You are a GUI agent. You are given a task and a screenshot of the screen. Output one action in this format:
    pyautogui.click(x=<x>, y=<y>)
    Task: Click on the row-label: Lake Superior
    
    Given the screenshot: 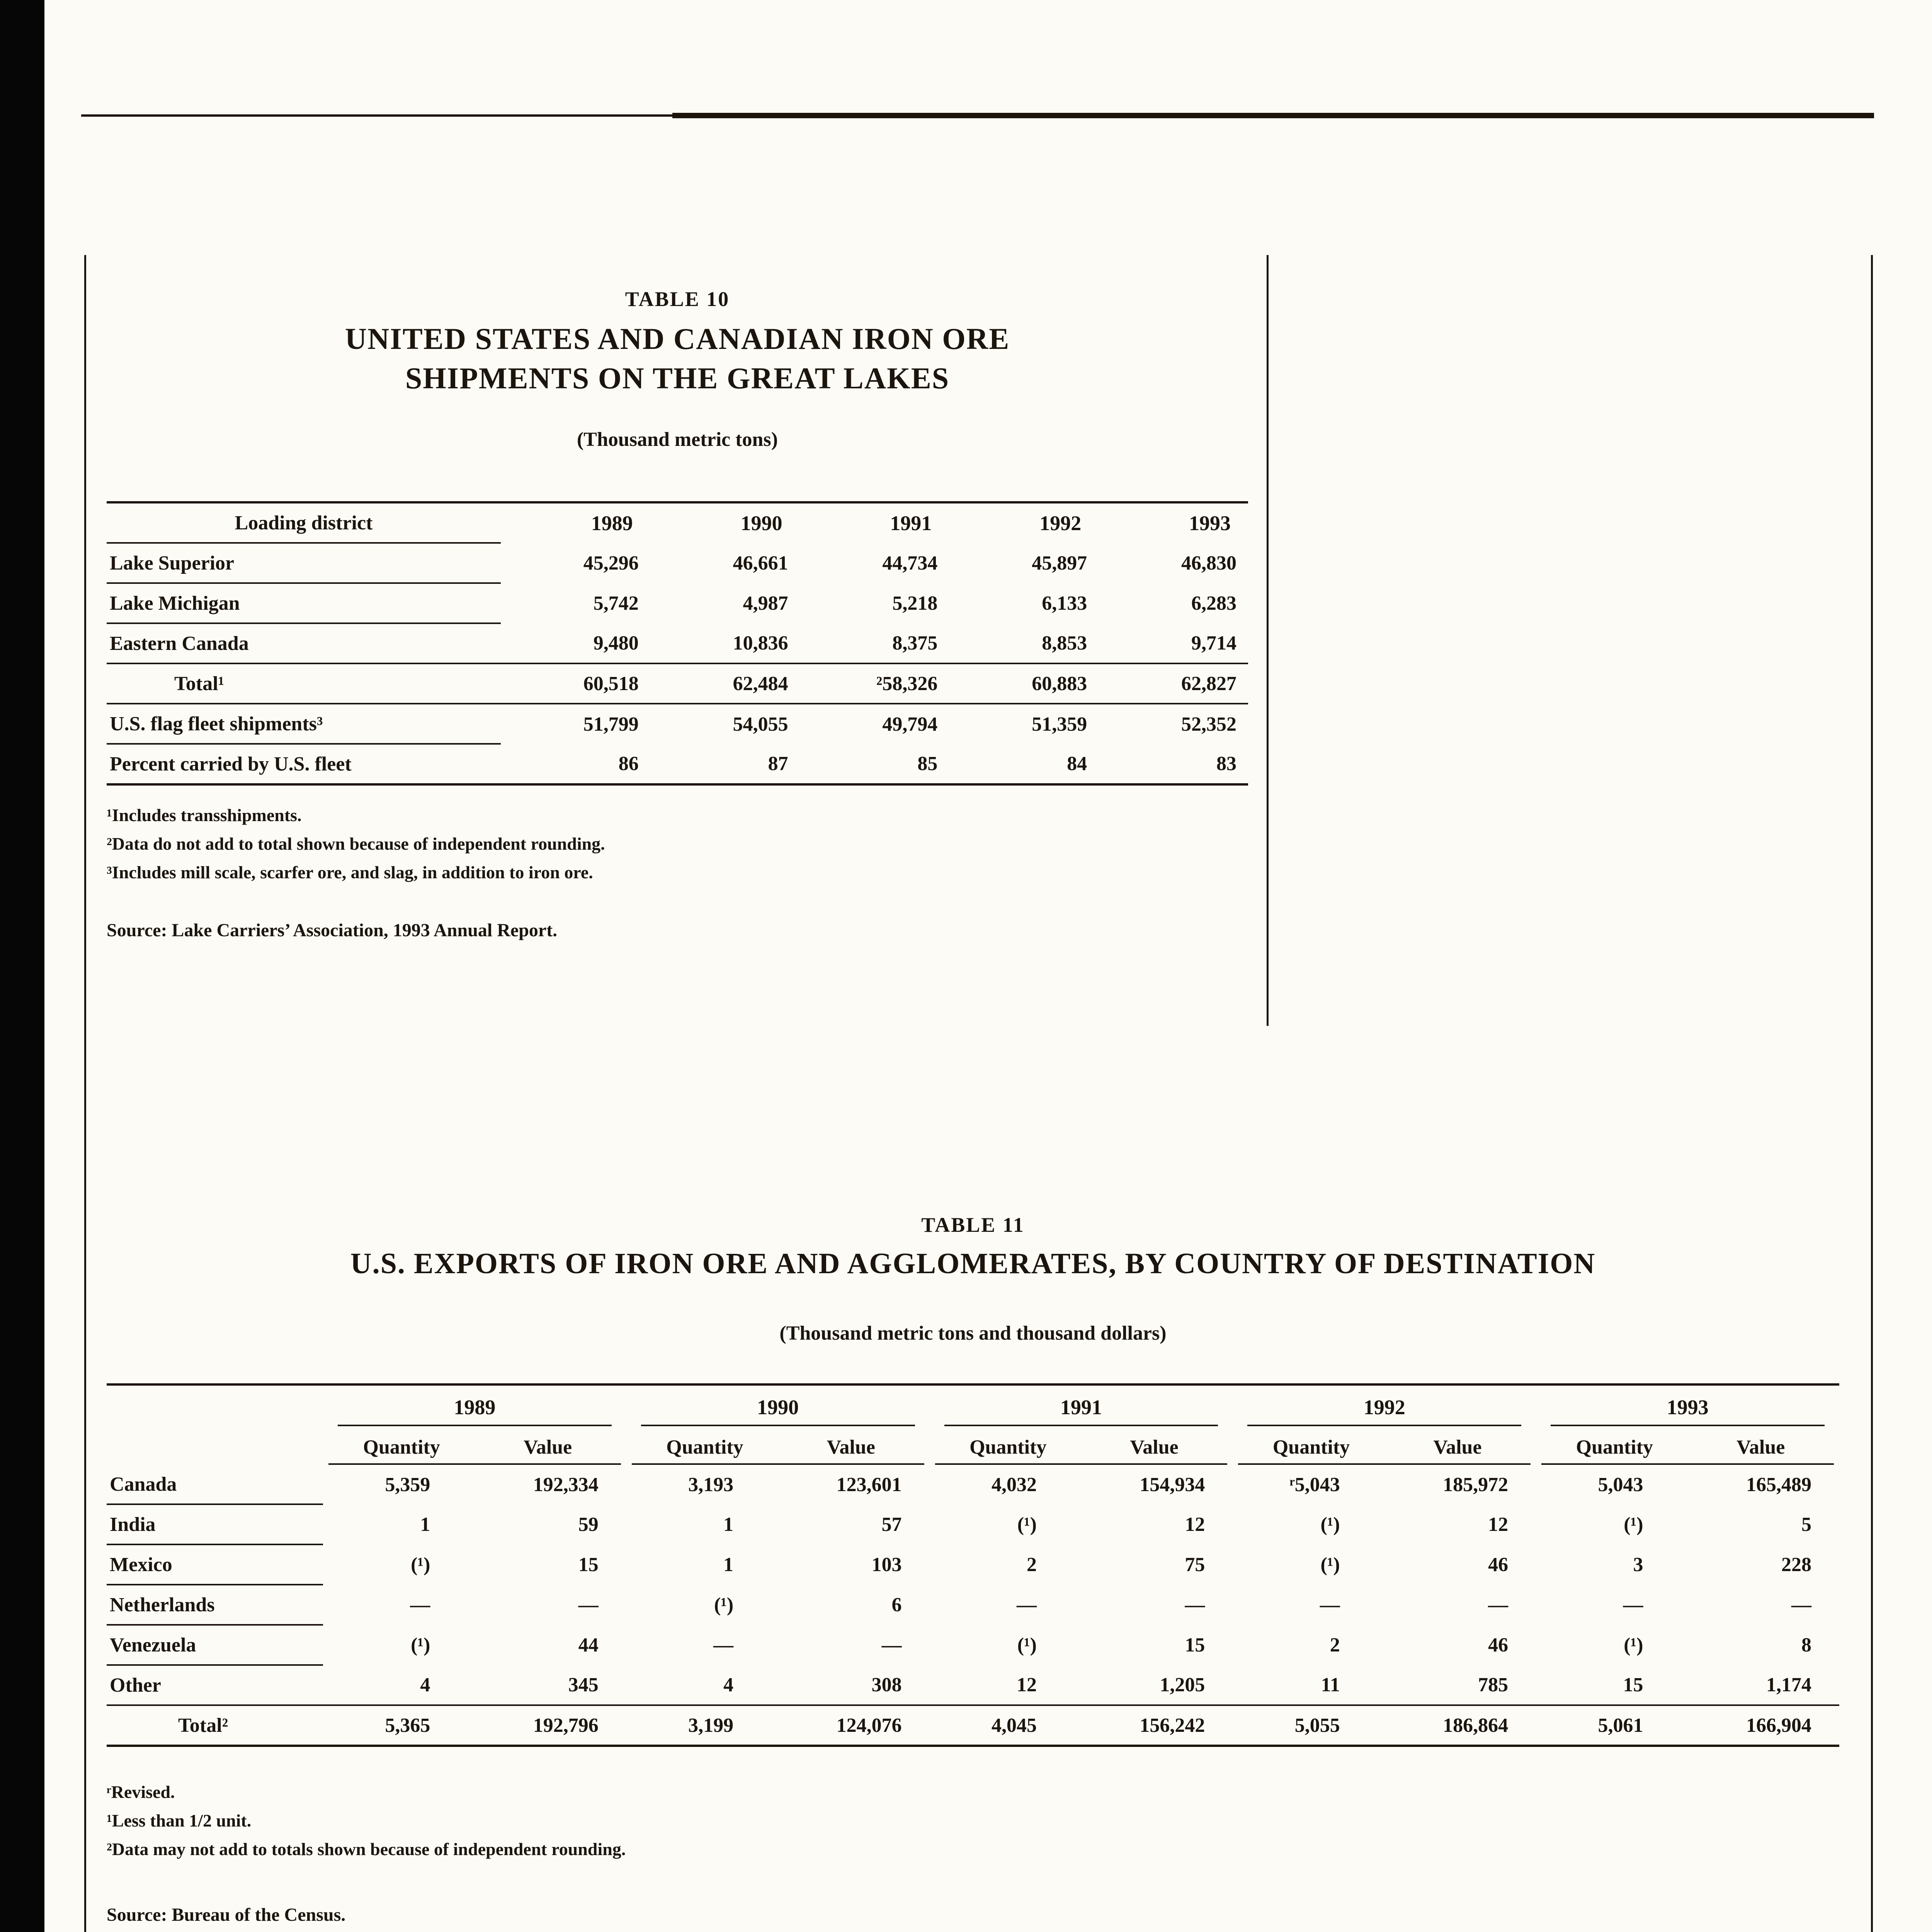 What is the action you would take?
    pyautogui.click(x=304, y=564)
    